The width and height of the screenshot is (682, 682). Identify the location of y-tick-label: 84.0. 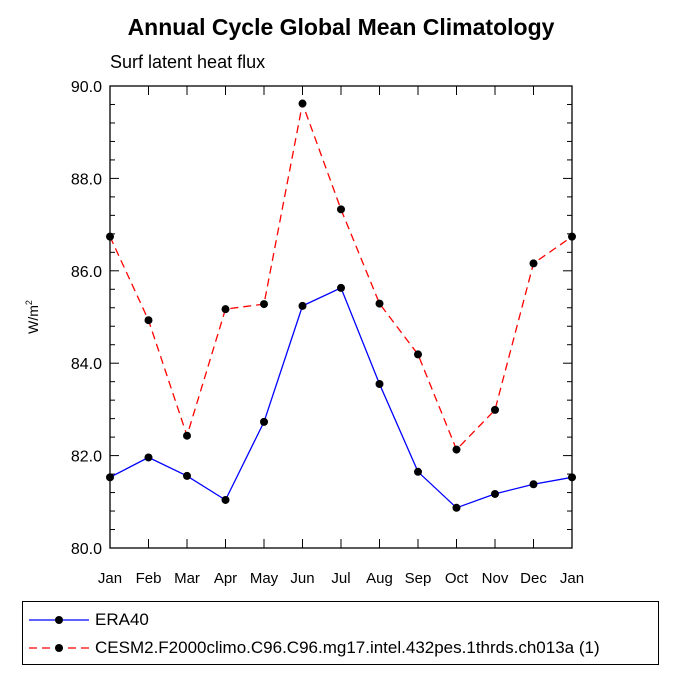
(86, 364).